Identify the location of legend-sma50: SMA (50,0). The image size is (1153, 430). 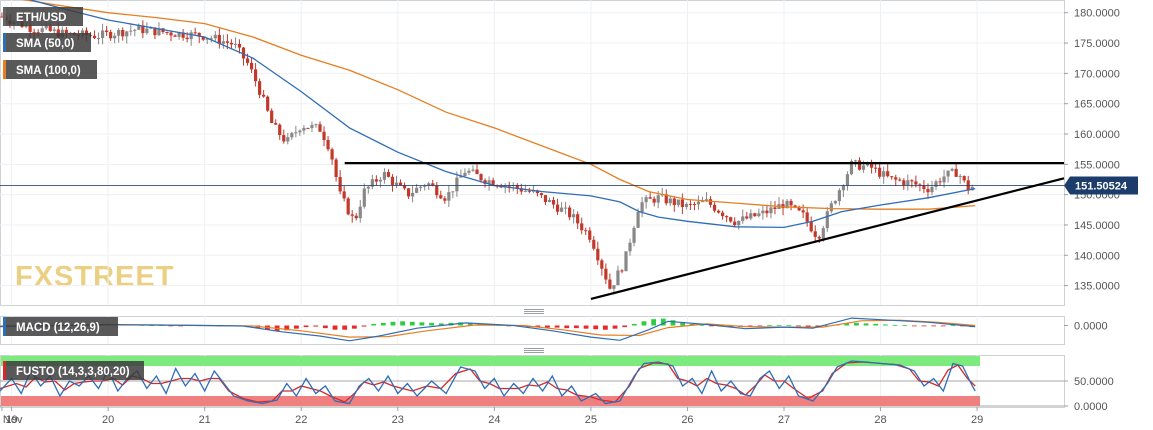
(47, 42).